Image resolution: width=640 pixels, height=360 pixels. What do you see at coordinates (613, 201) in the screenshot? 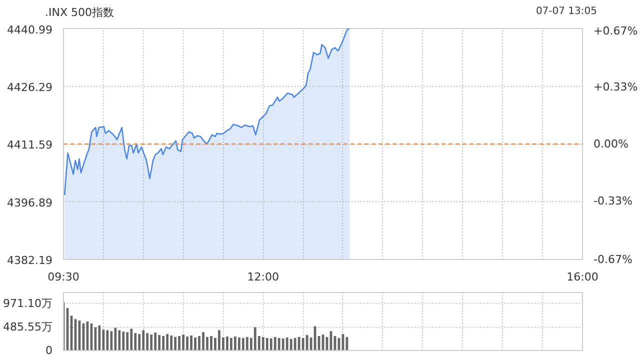
I see `y2-tick-label: -0.33%` at bounding box center [613, 201].